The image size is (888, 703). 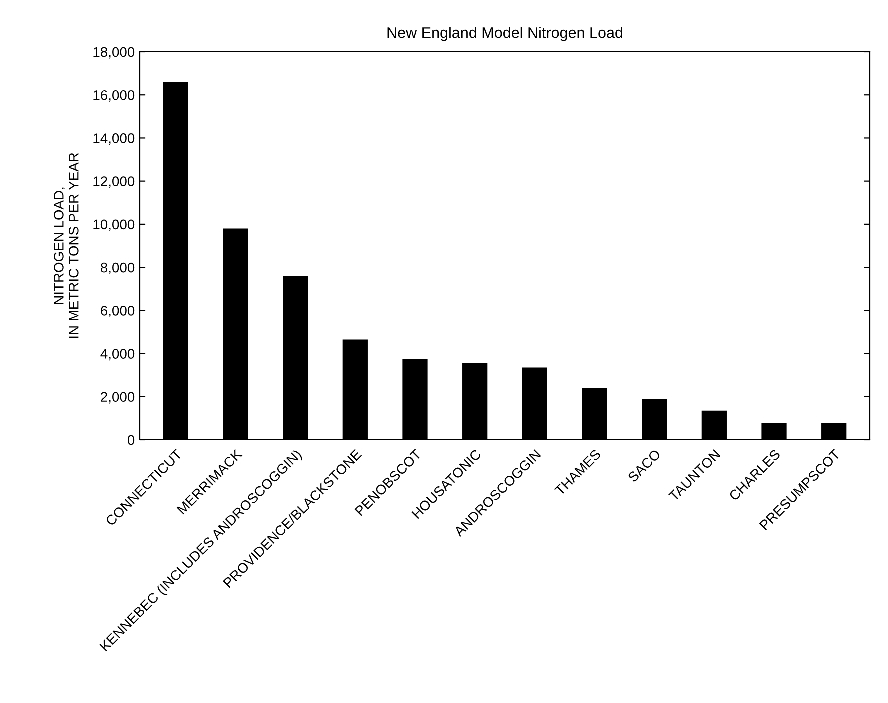 What do you see at coordinates (118, 312) in the screenshot?
I see `y-tick-label: 6,000` at bounding box center [118, 312].